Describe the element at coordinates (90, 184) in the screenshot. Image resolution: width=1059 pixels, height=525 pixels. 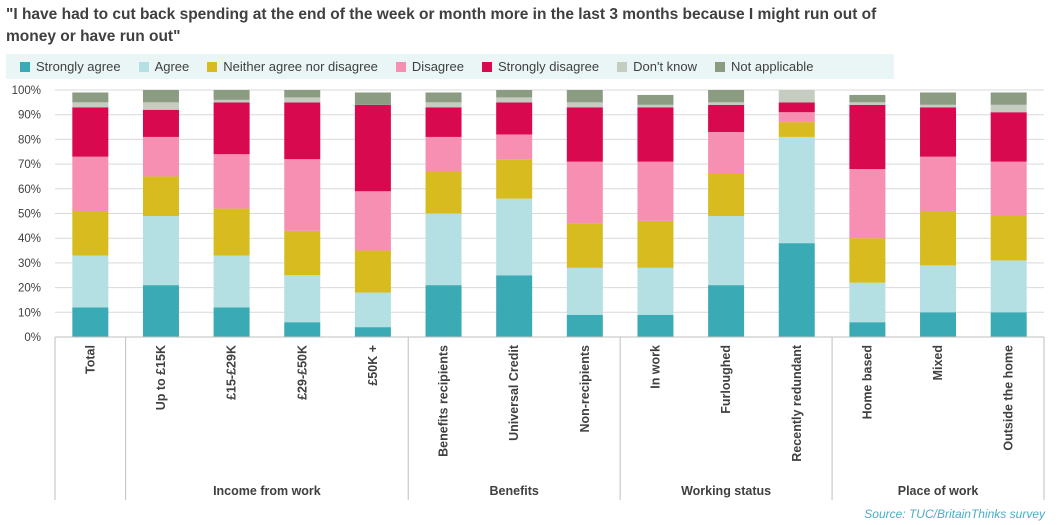
I see `bar-disagree-total` at that location.